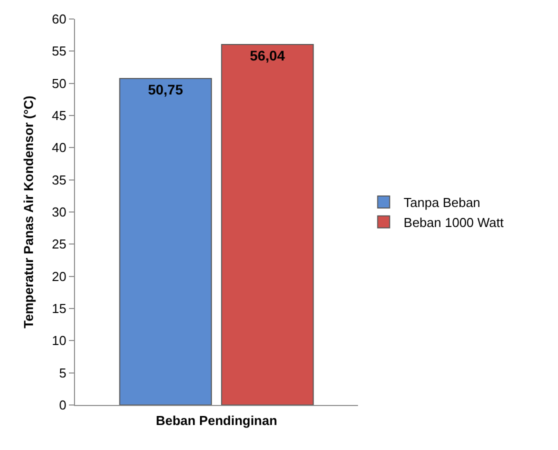 The image size is (558, 450). I want to click on y-tick-label: 45, so click(59, 116).